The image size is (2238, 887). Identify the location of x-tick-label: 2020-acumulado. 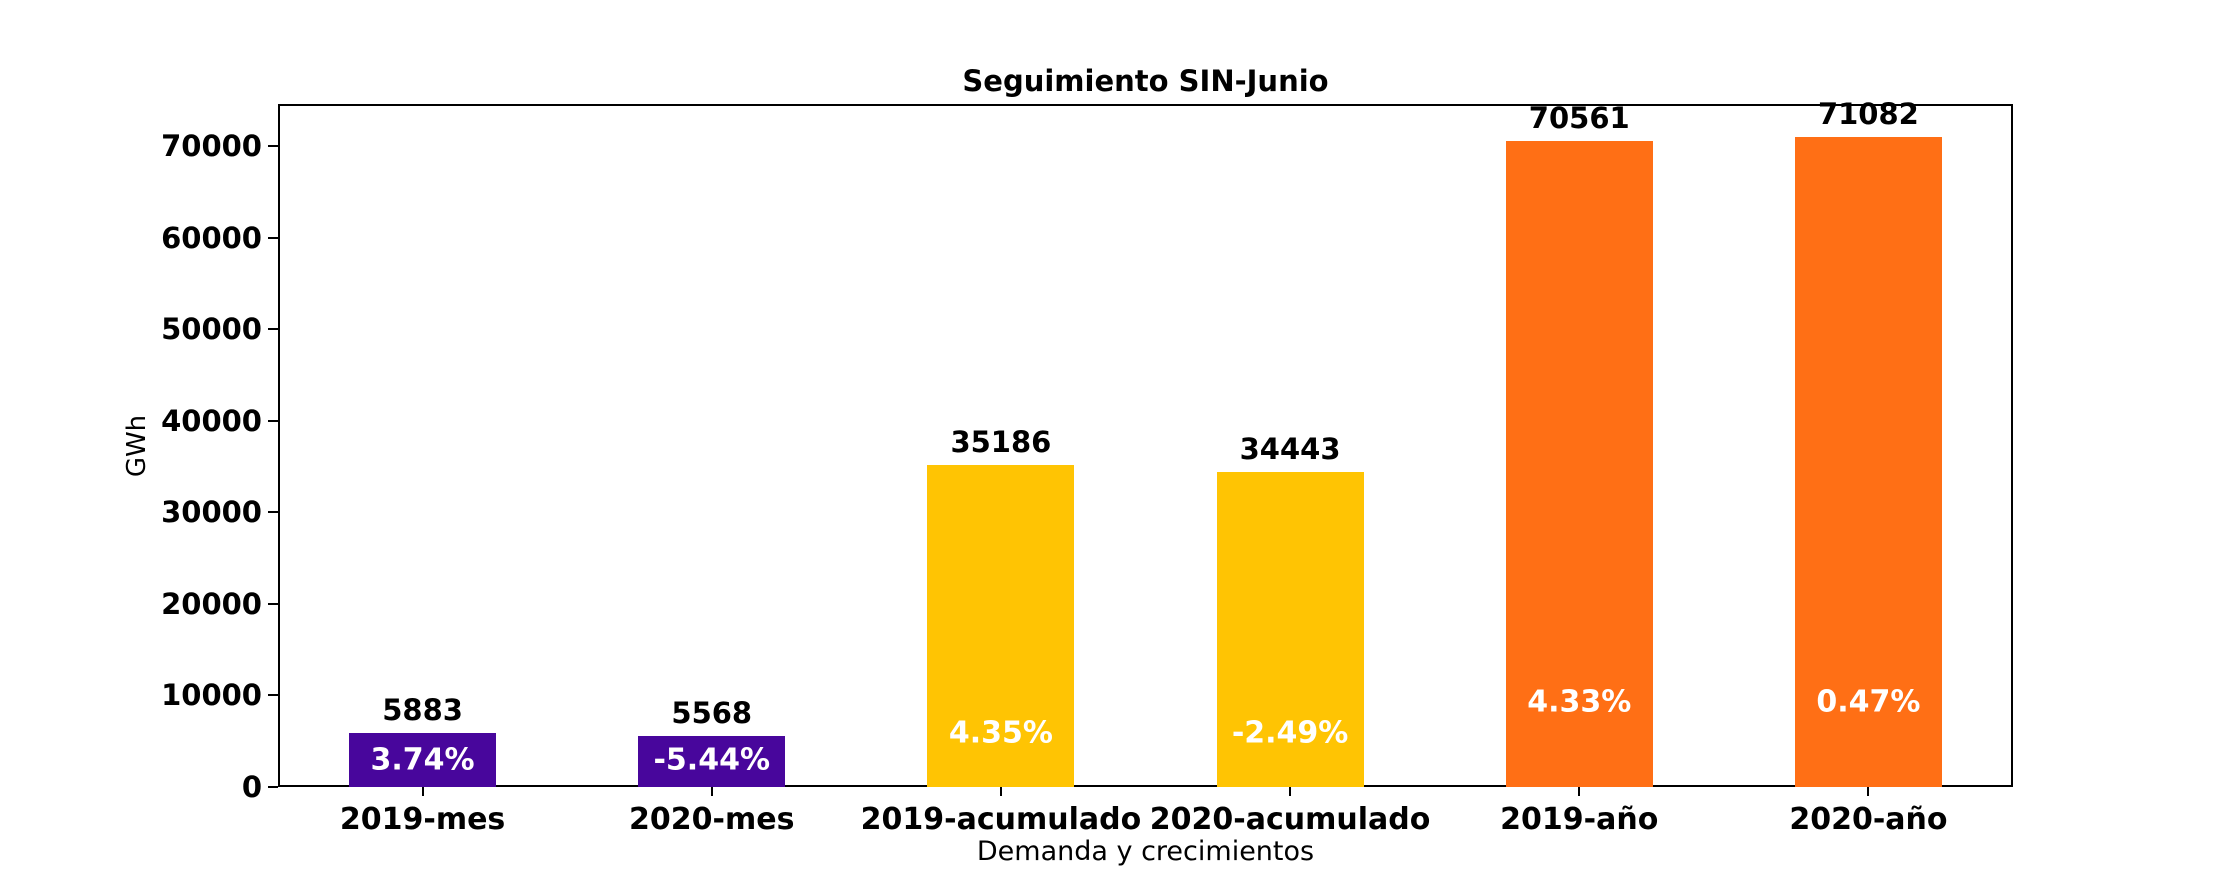
(1290, 819).